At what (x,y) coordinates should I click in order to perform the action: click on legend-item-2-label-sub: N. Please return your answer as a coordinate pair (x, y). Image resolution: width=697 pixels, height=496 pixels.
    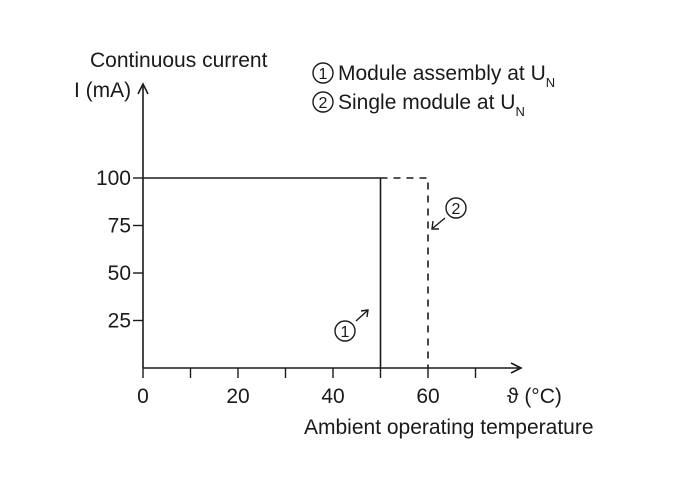
    Looking at the image, I should click on (519, 111).